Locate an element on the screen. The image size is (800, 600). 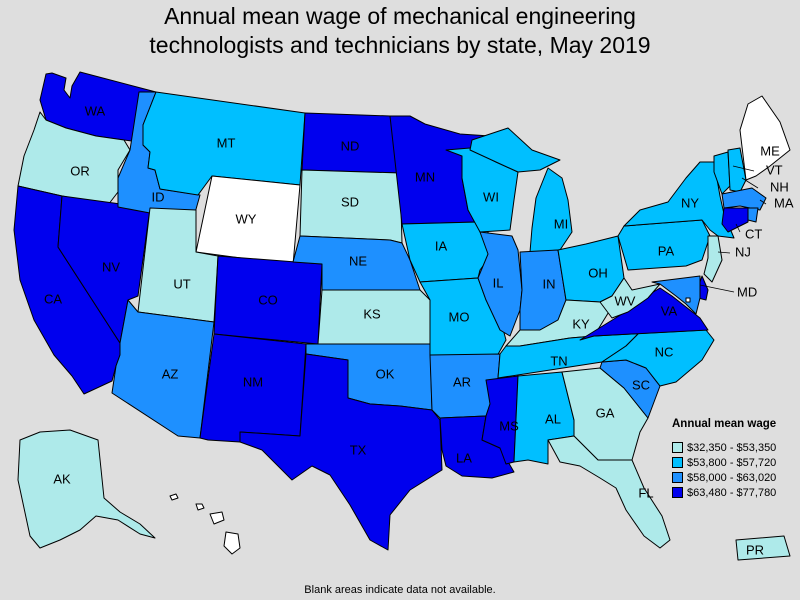
legend-item-label: $53,800 - $57,720 is located at coordinates (732, 462).